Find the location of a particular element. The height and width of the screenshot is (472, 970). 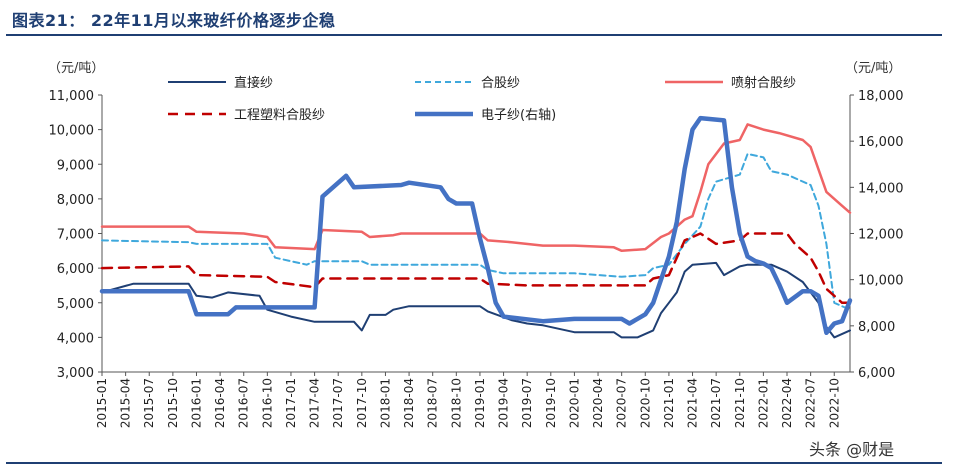

left-axis-unit: （元/吨） is located at coordinates (76, 68).